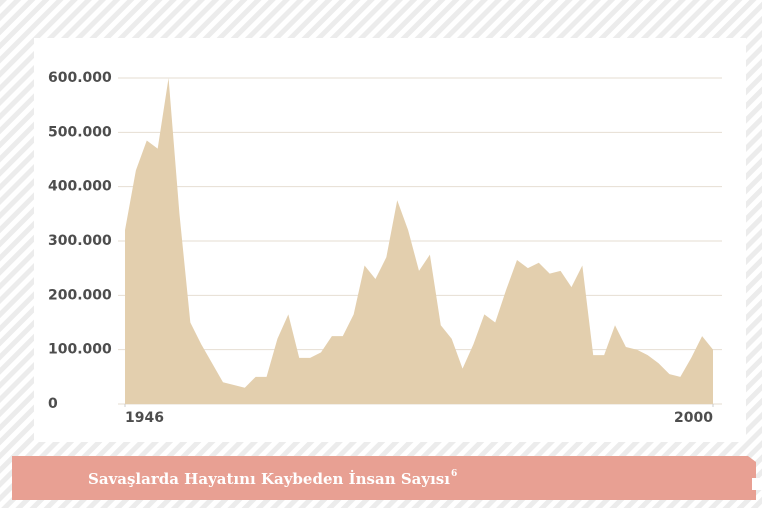 Image resolution: width=762 pixels, height=508 pixels. What do you see at coordinates (80, 78) in the screenshot?
I see `y-tick-label: 600.000` at bounding box center [80, 78].